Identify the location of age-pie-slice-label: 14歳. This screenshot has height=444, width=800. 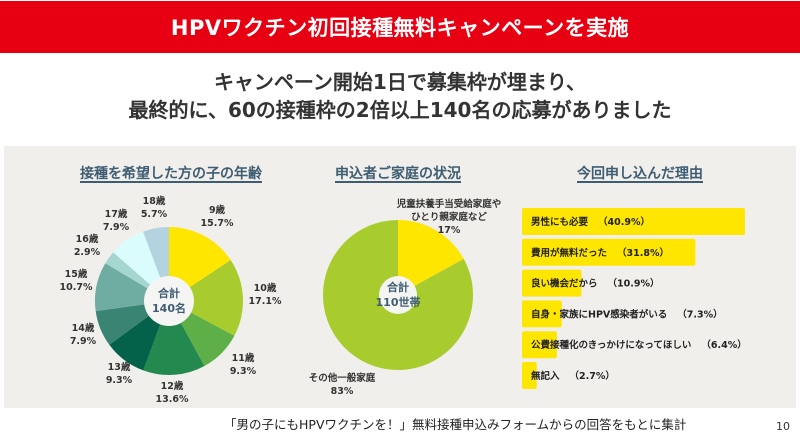
(83, 328).